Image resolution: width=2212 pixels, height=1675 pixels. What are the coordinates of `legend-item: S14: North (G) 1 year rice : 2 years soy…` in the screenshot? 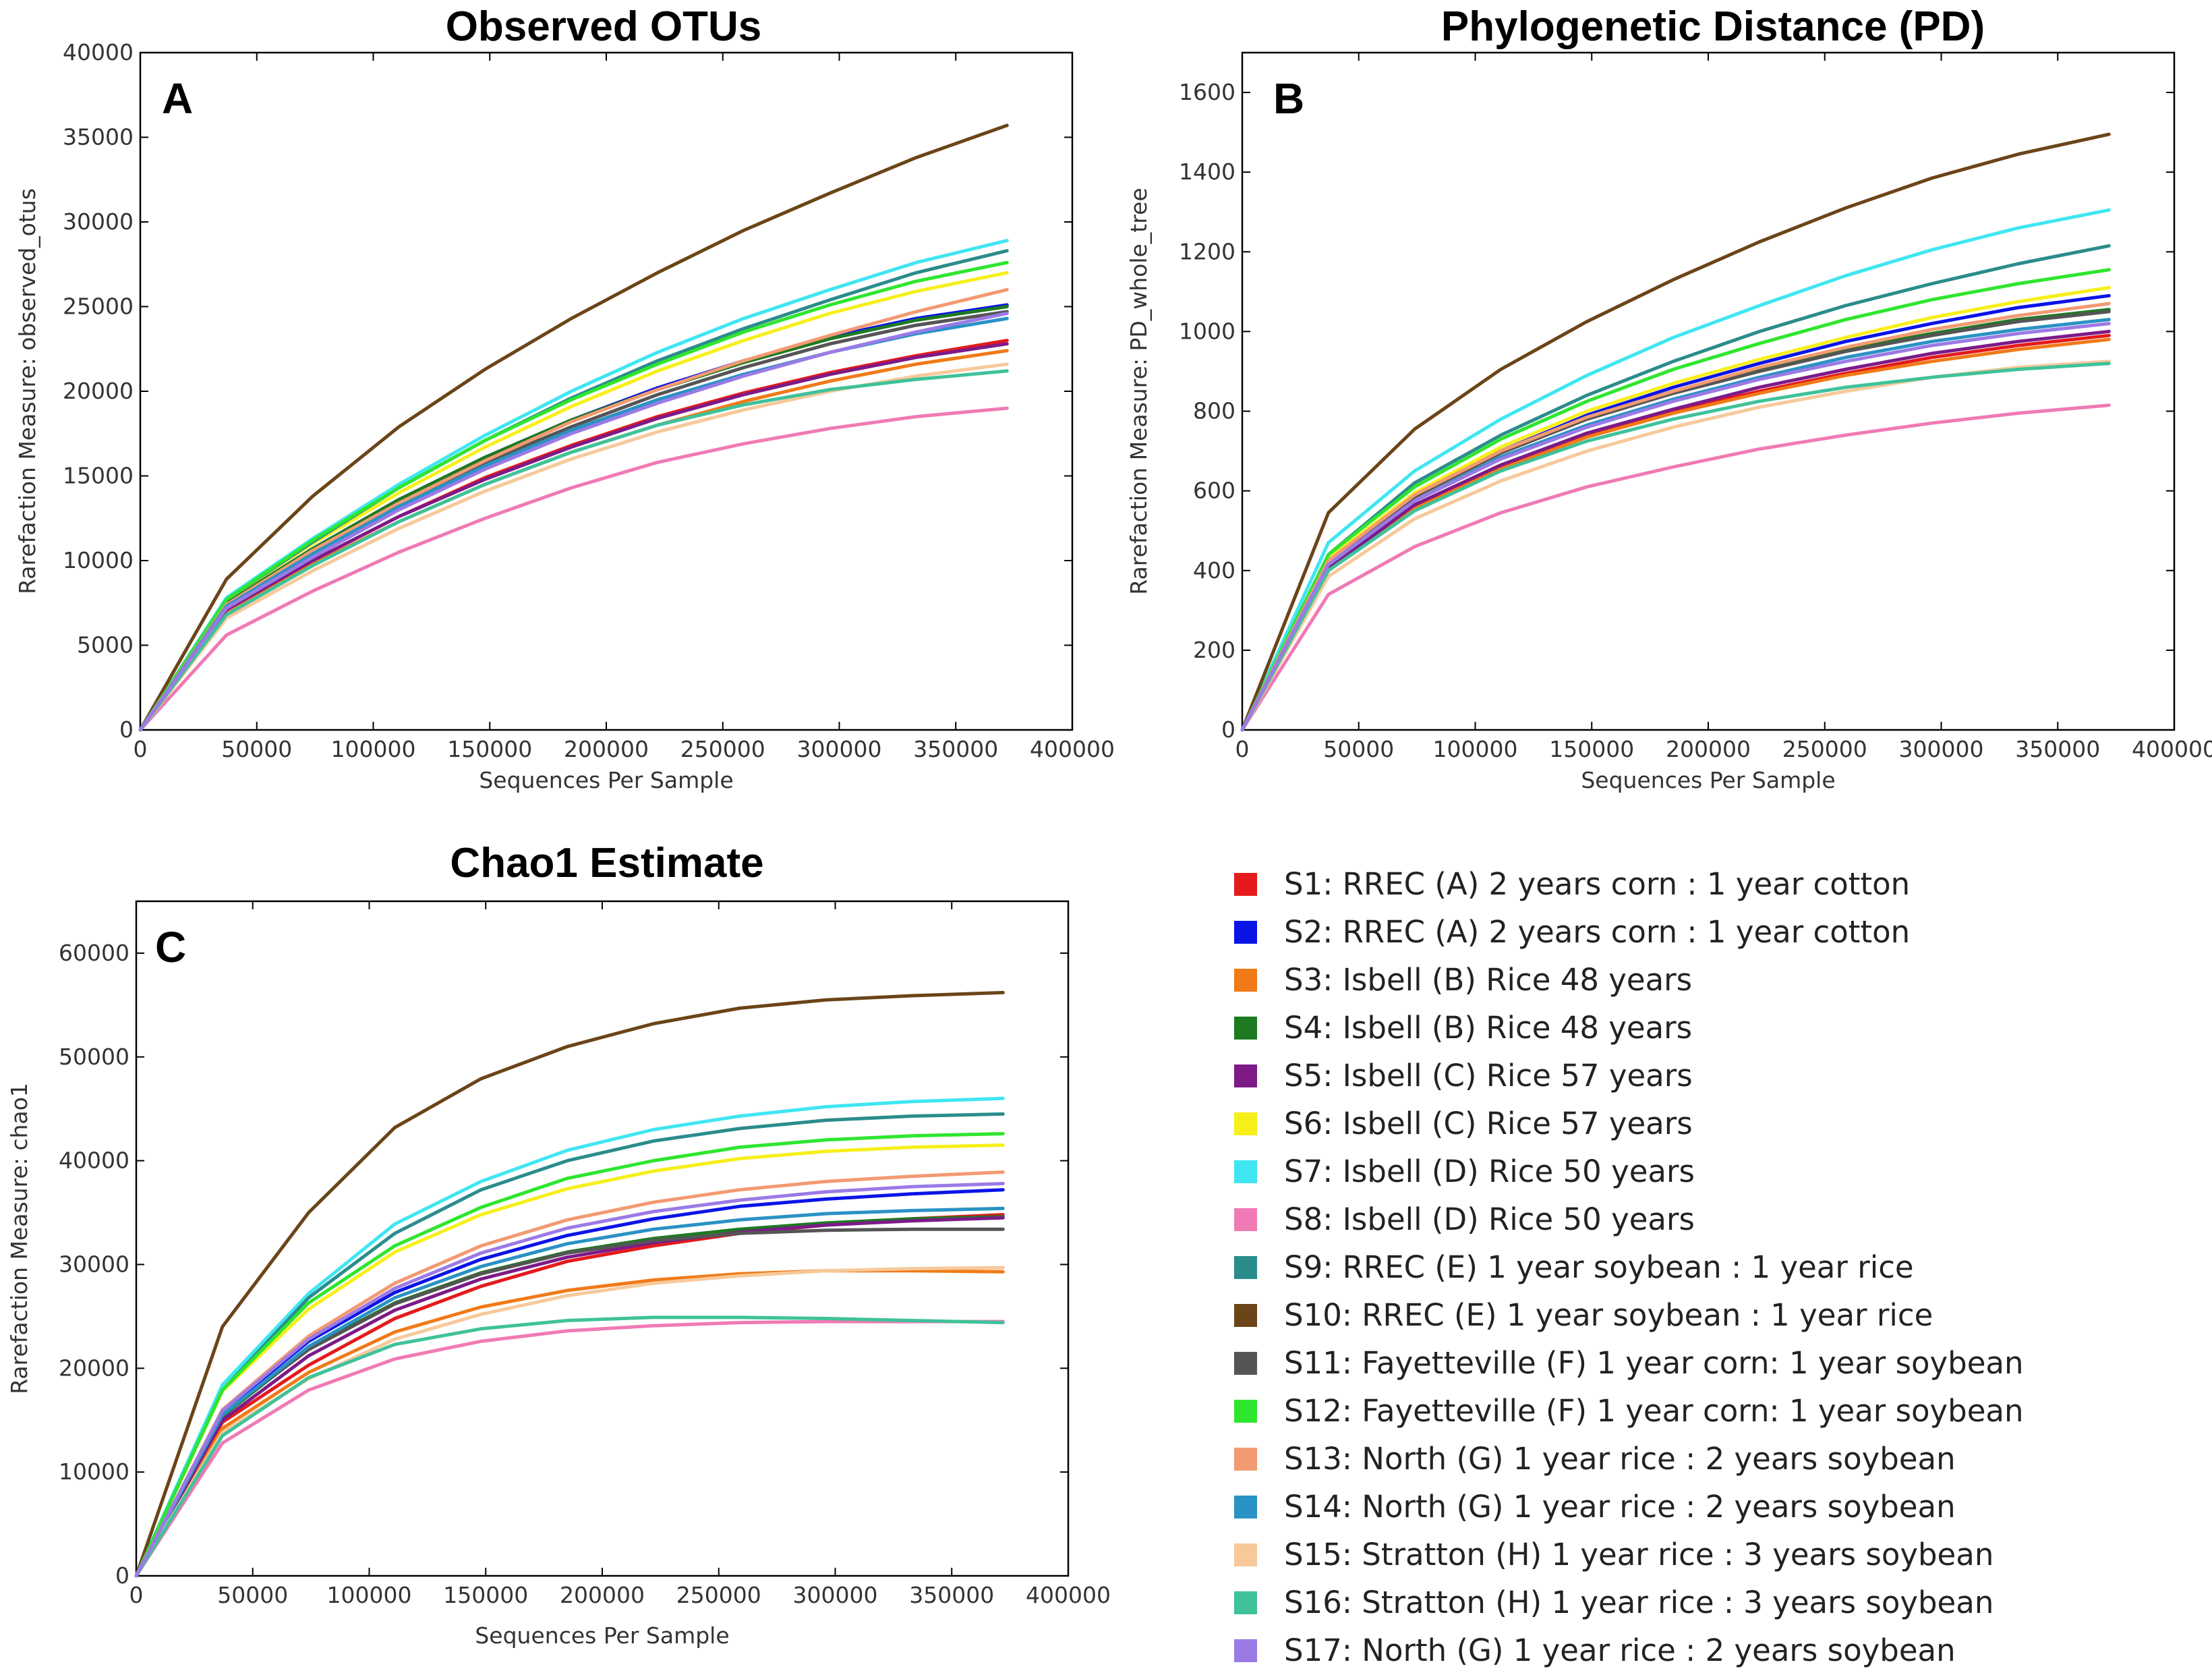 It's located at (1720, 1507).